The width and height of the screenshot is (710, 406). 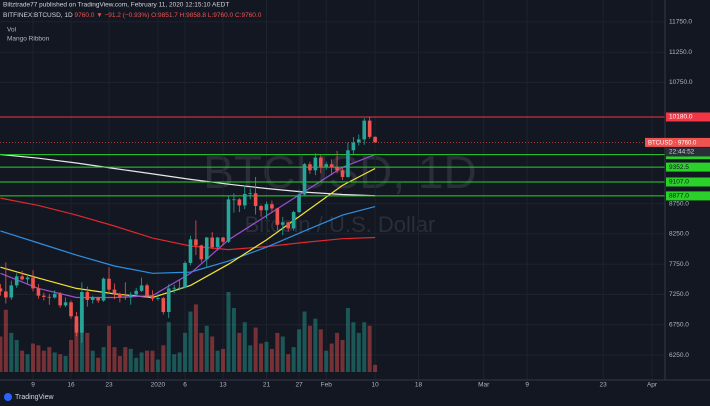 What do you see at coordinates (681, 82) in the screenshot?
I see `y-tick-label: 10750.0` at bounding box center [681, 82].